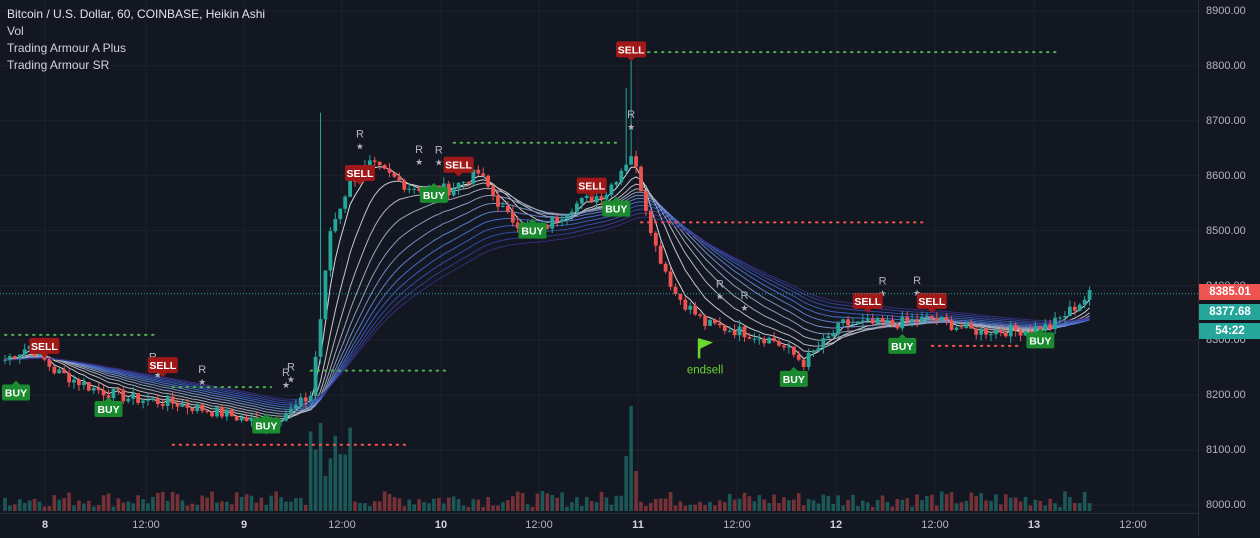 The width and height of the screenshot is (1260, 538). Describe the element at coordinates (15, 31) in the screenshot. I see `indicator-volume-label: Vol` at that location.